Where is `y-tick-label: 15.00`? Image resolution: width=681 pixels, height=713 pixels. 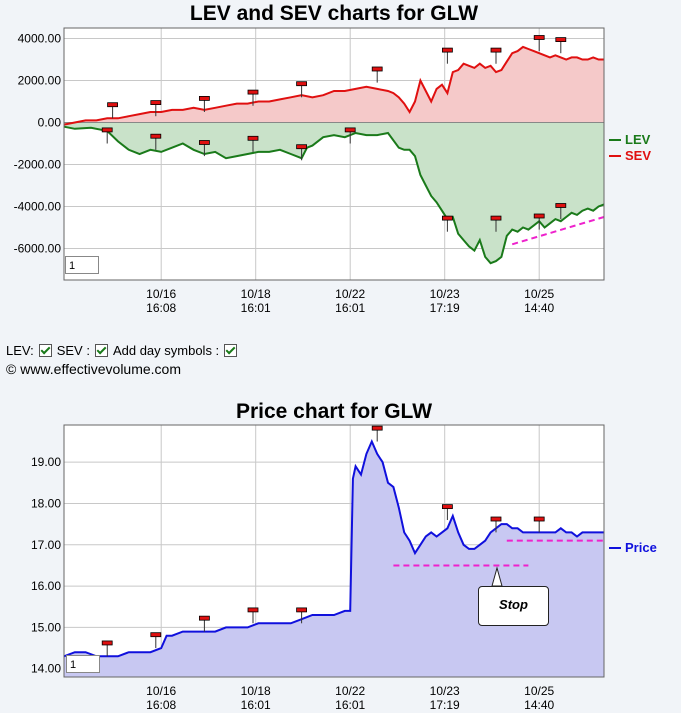
y-tick-label: 15.00 is located at coordinates (46, 627).